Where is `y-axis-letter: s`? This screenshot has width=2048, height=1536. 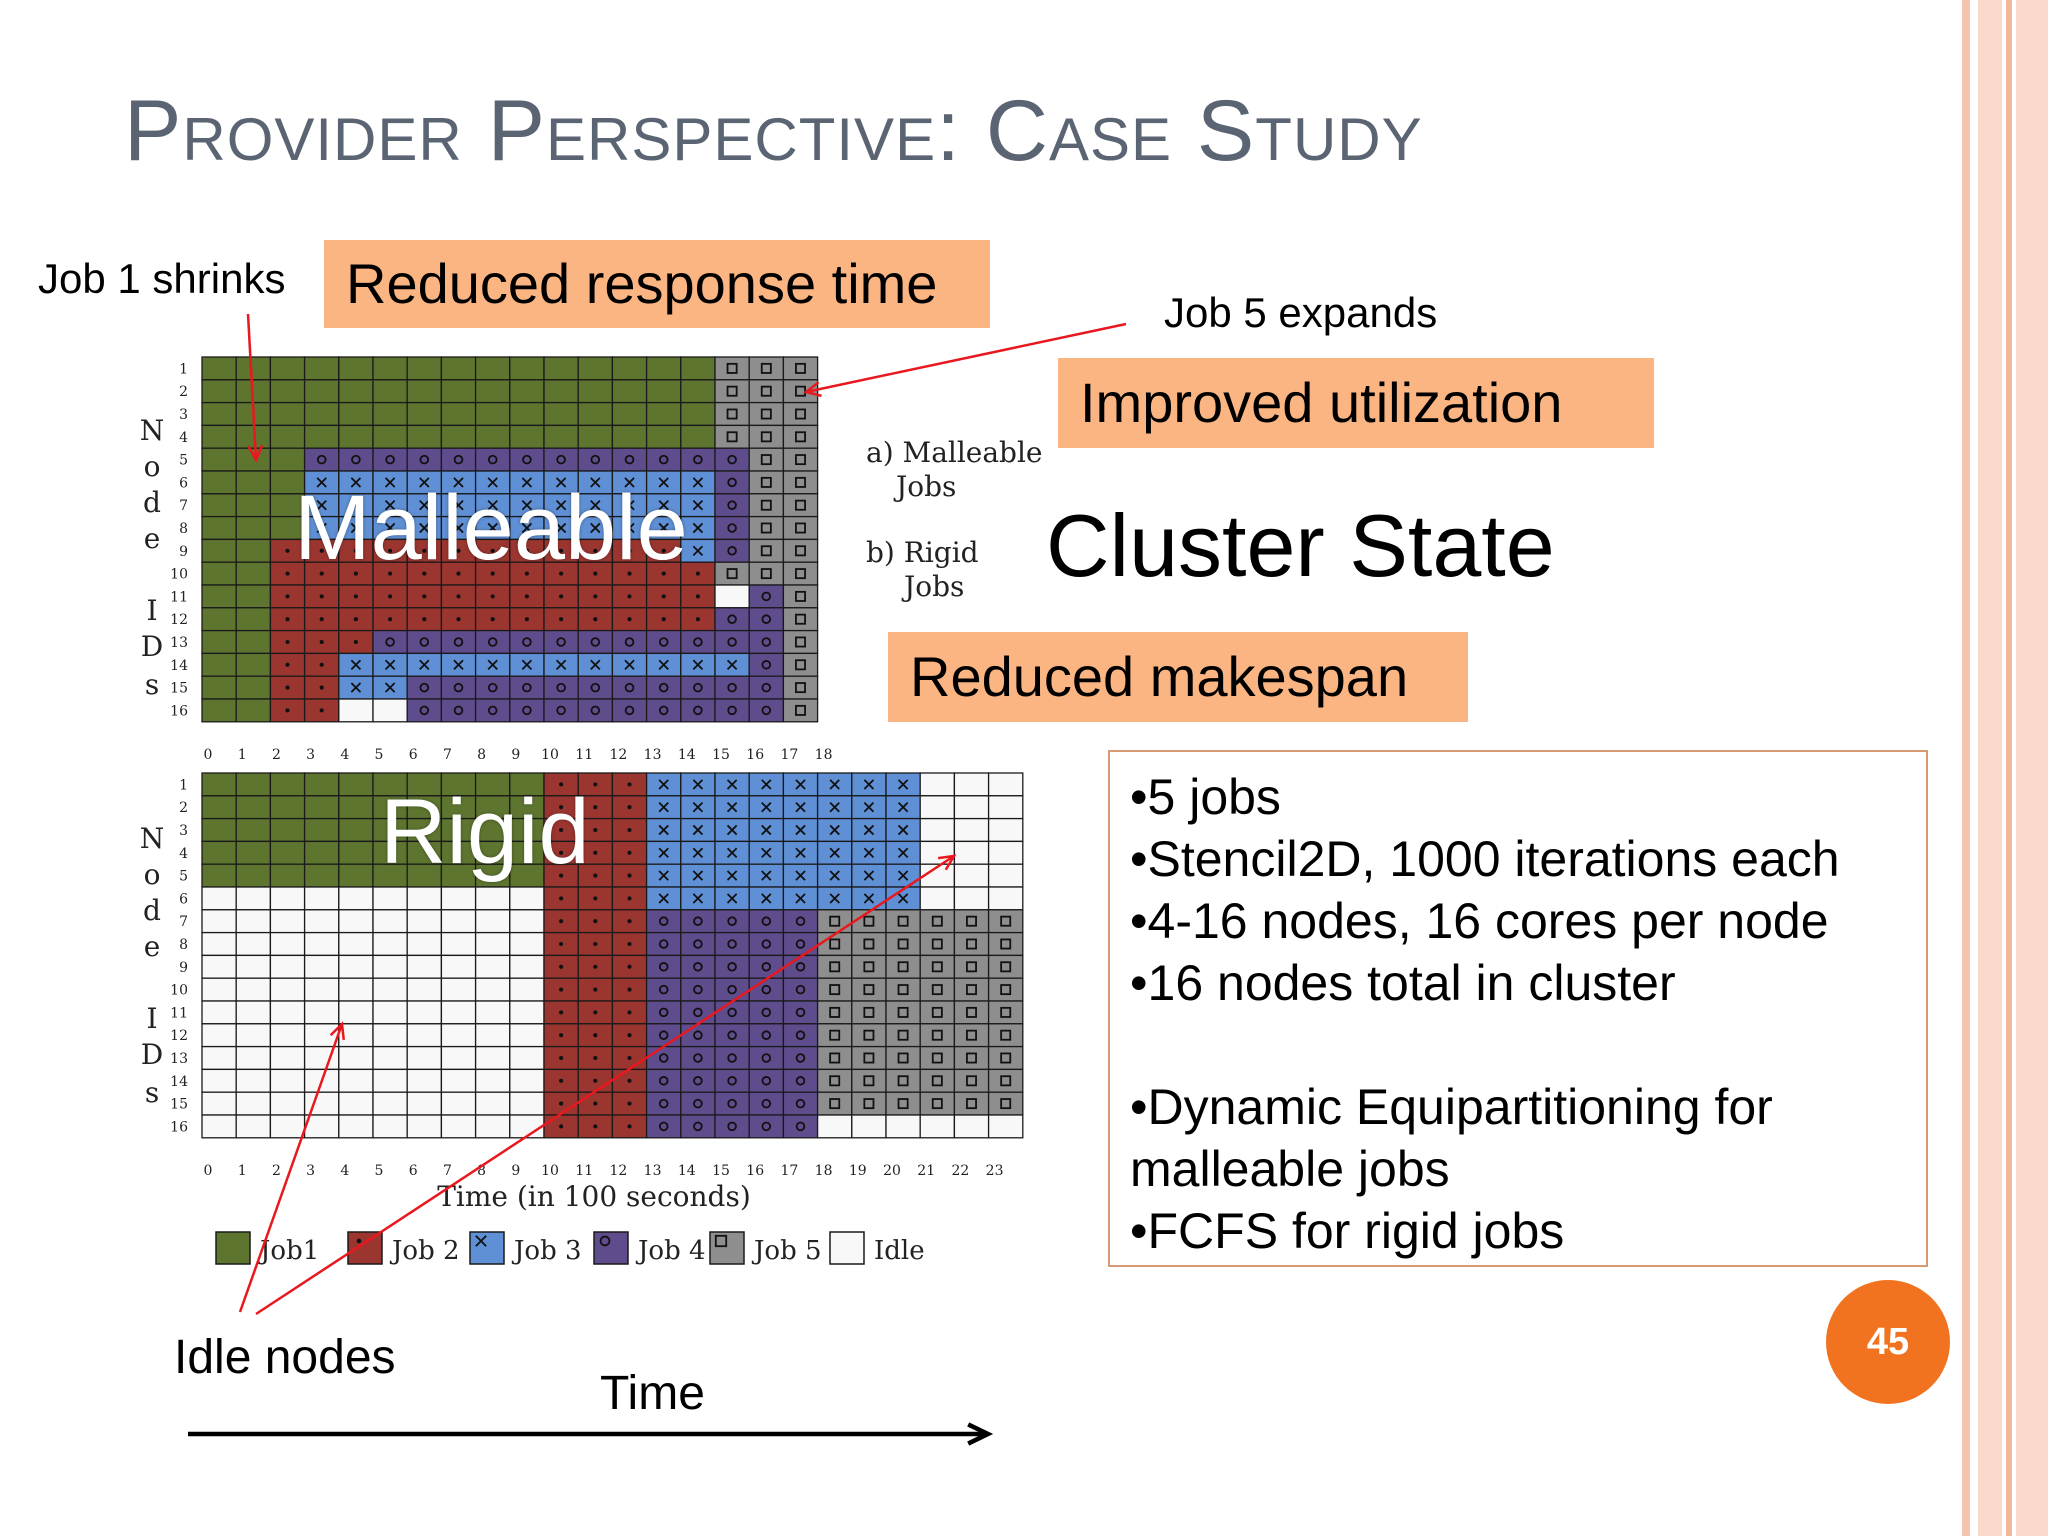 y-axis-letter: s is located at coordinates (152, 1092).